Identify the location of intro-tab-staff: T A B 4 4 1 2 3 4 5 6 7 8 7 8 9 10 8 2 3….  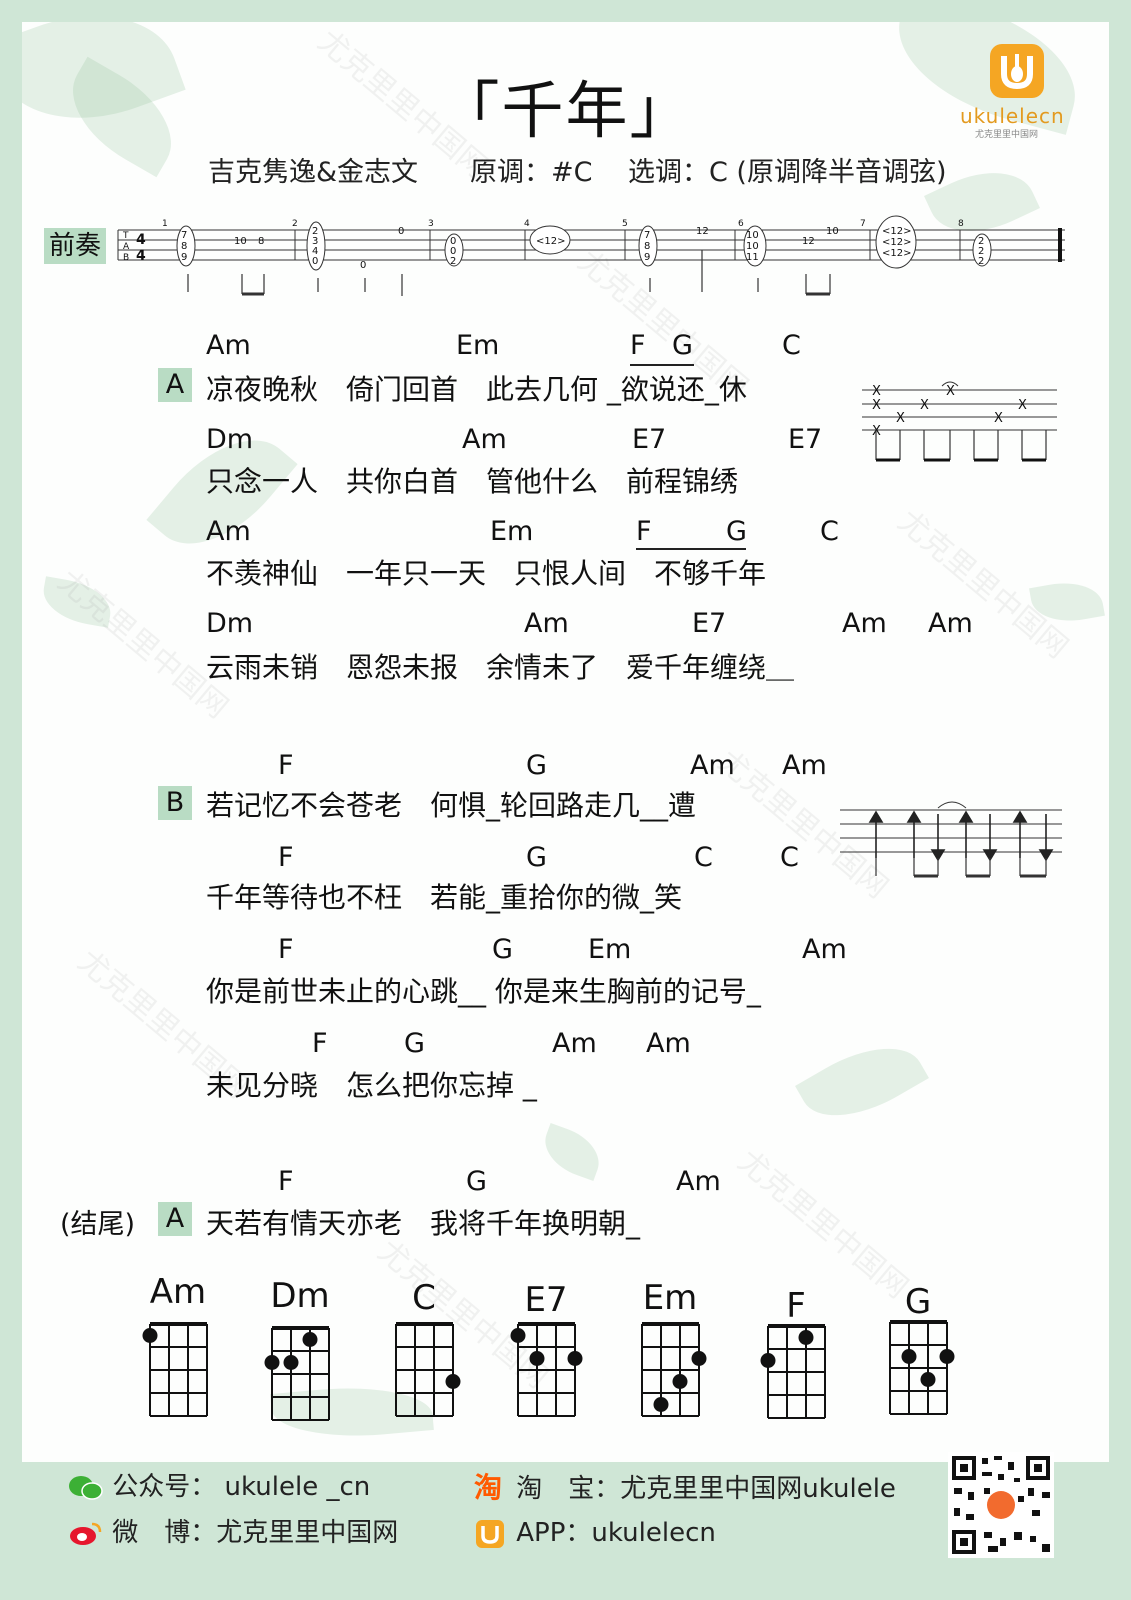
(591, 255).